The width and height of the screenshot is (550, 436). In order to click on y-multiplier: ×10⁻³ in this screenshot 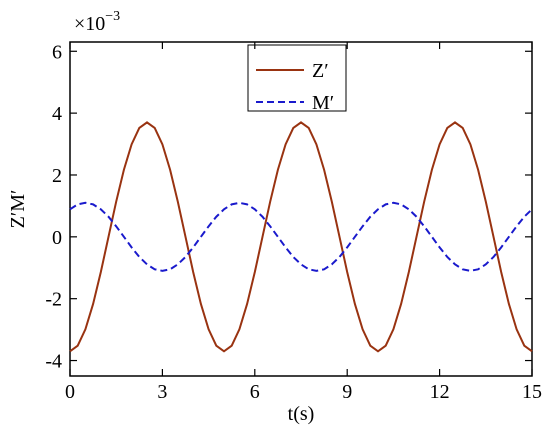, I will do `click(97, 22)`.